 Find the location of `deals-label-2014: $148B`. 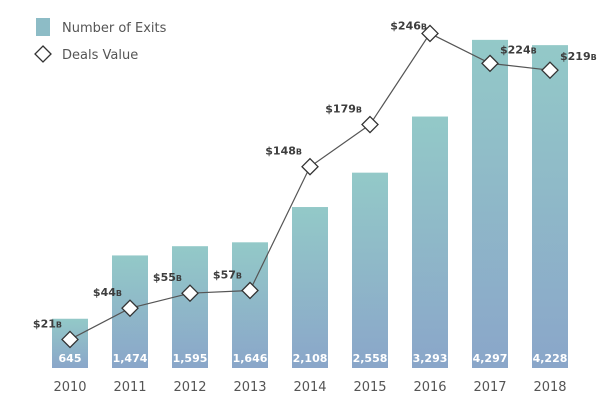

deals-label-2014: $148B is located at coordinates (283, 151).